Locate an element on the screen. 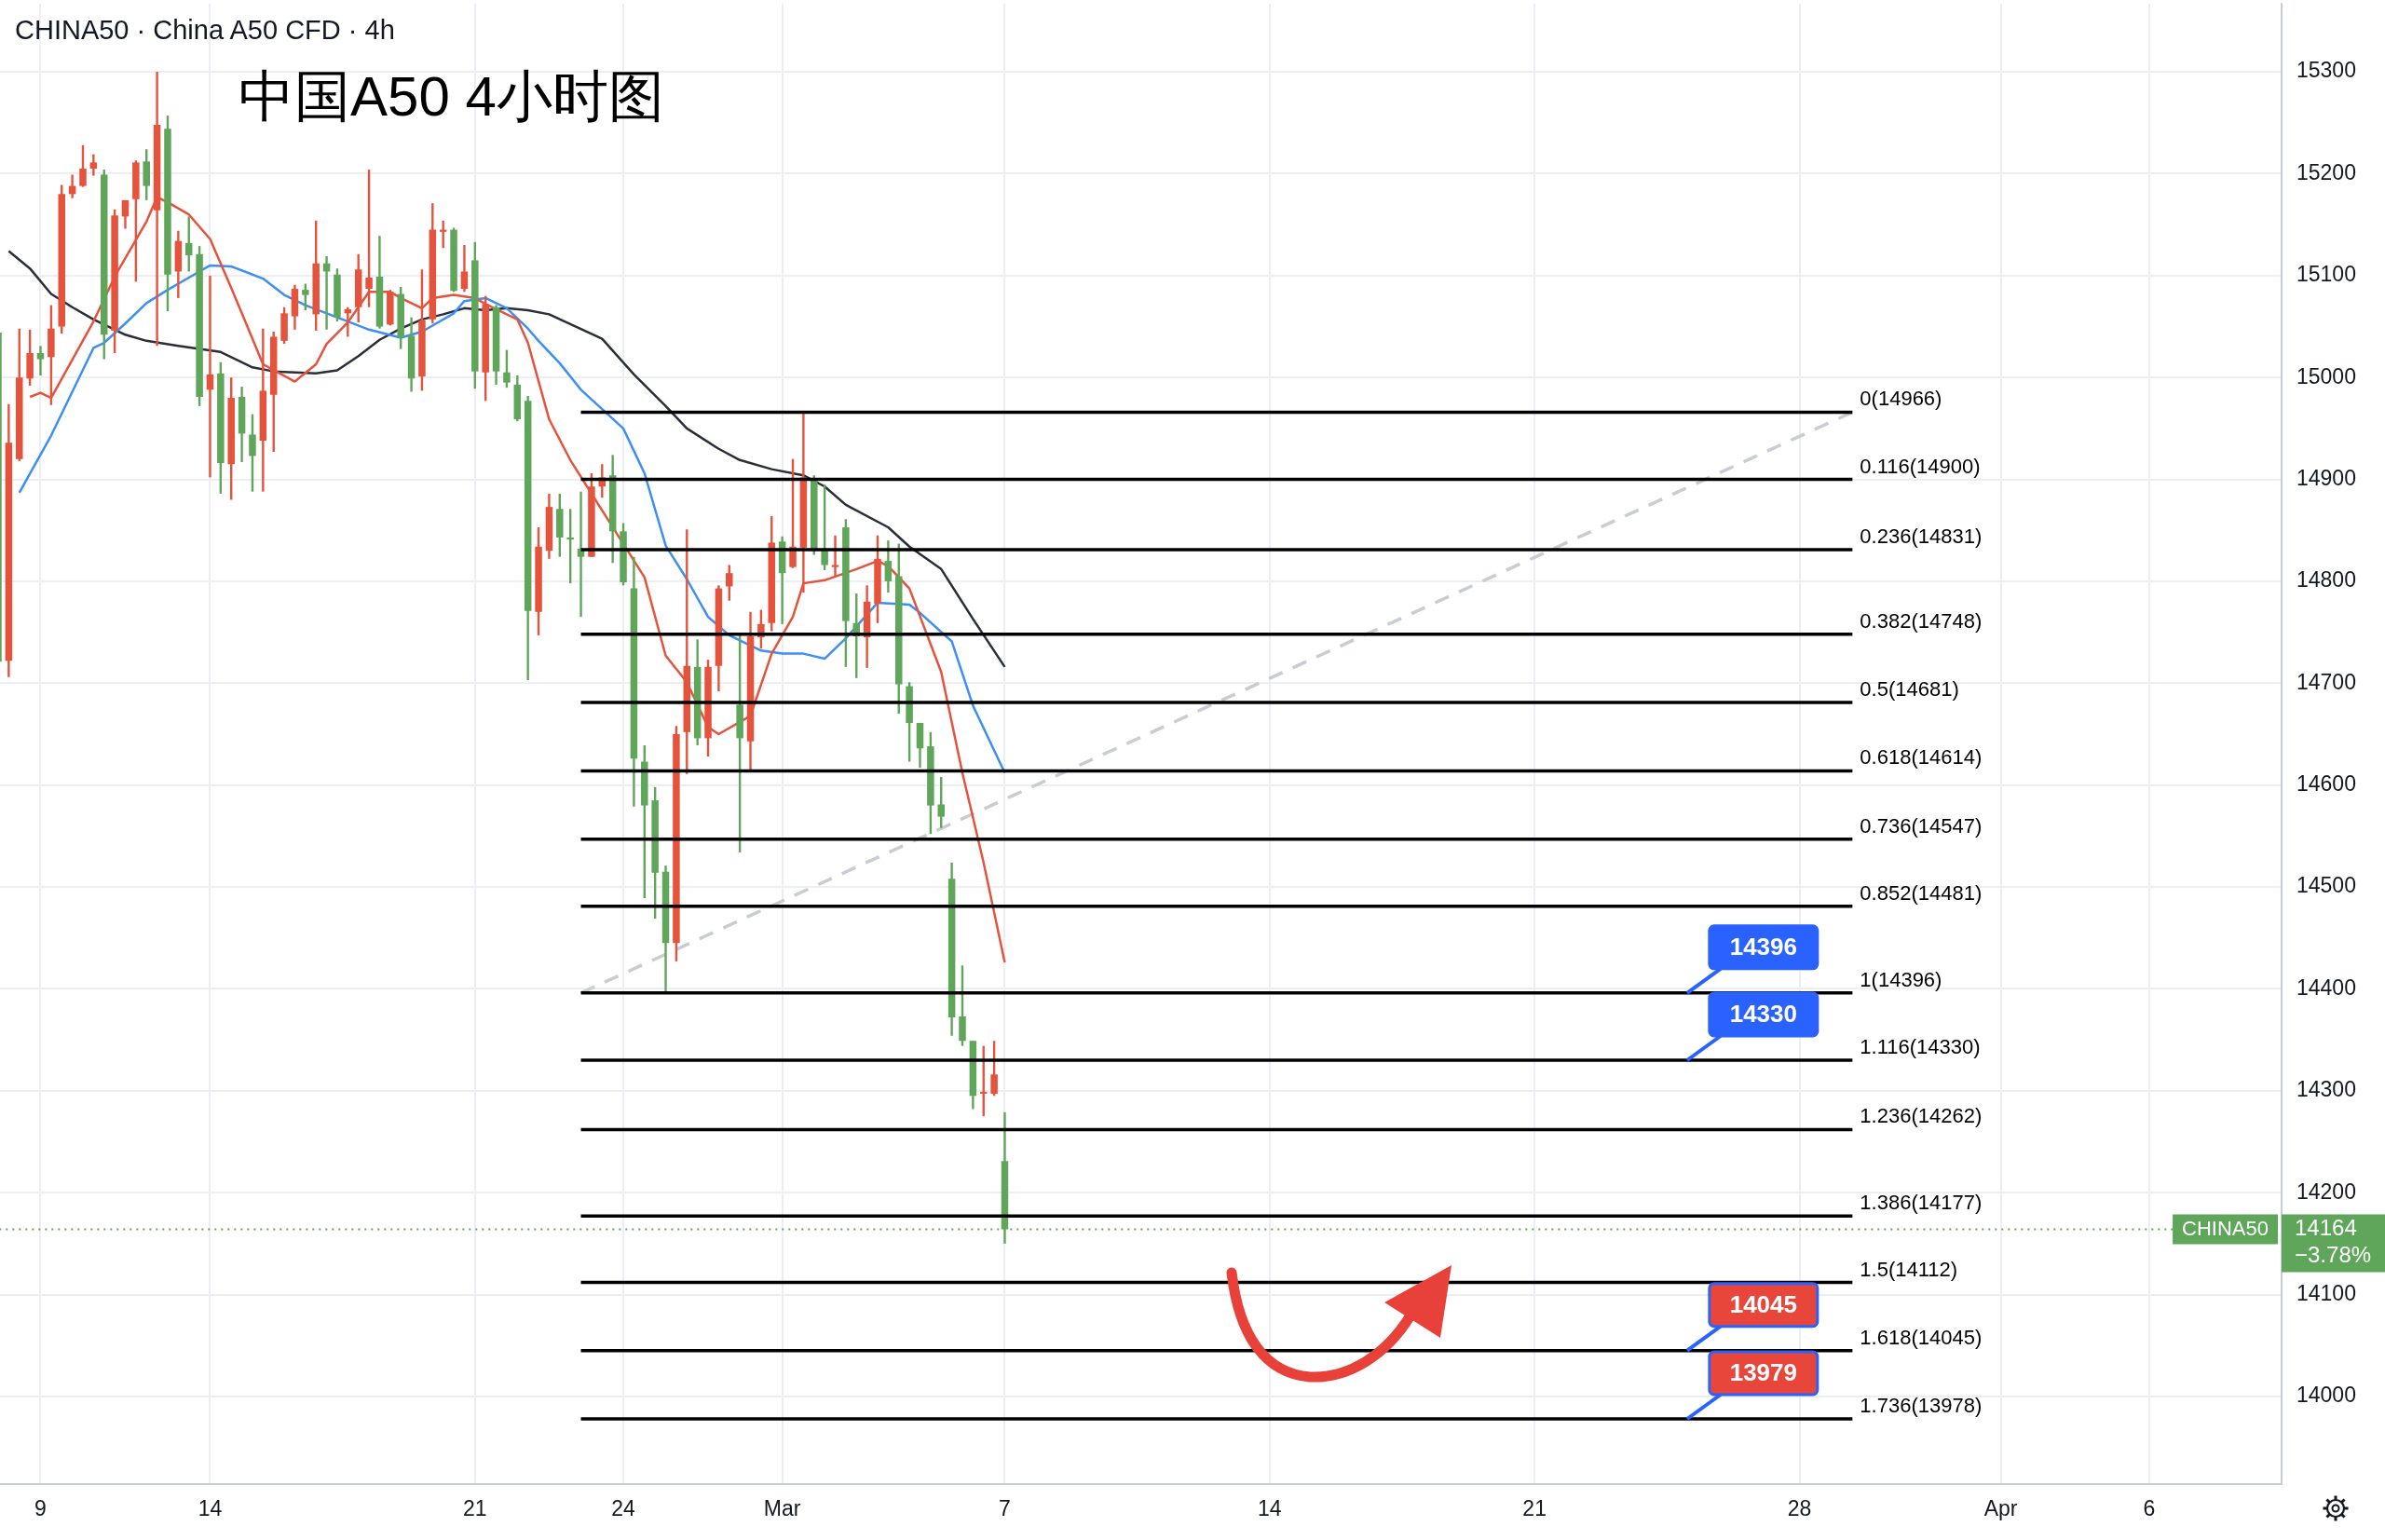  ref-line-label: 1.236(14262) is located at coordinates (1921, 1116).